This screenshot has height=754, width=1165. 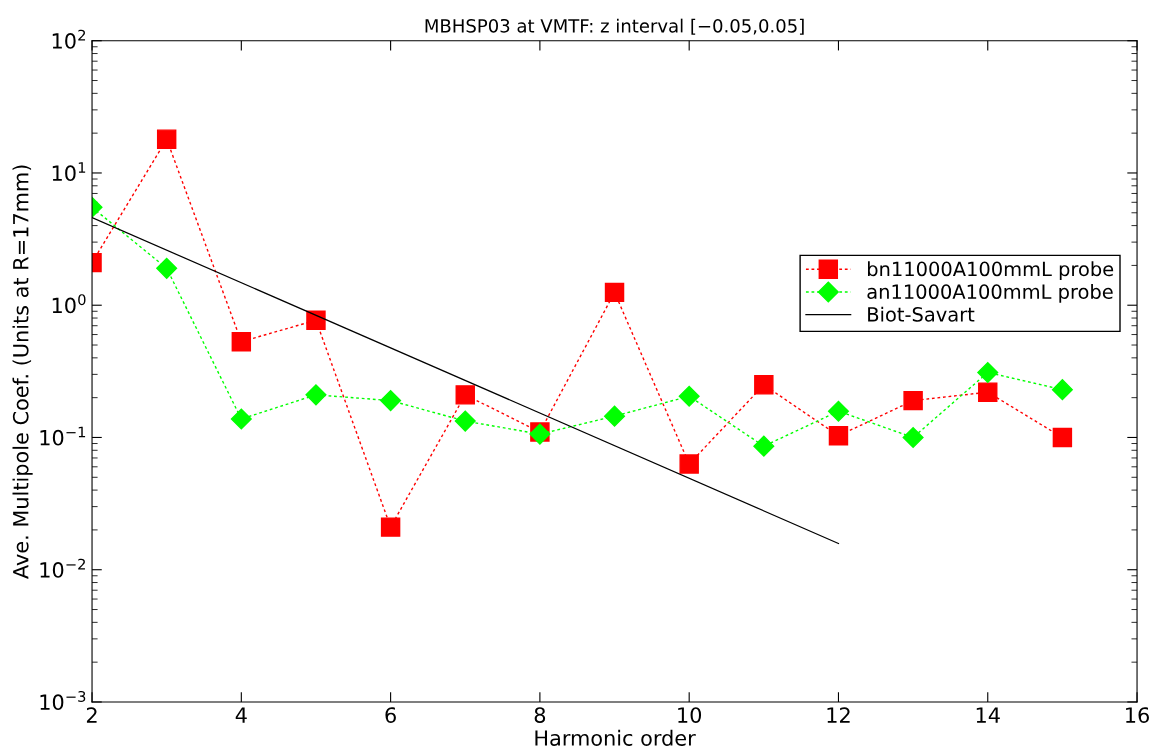 What do you see at coordinates (63, 436) in the screenshot?
I see `y-tick-label: 10$^{−1}$` at bounding box center [63, 436].